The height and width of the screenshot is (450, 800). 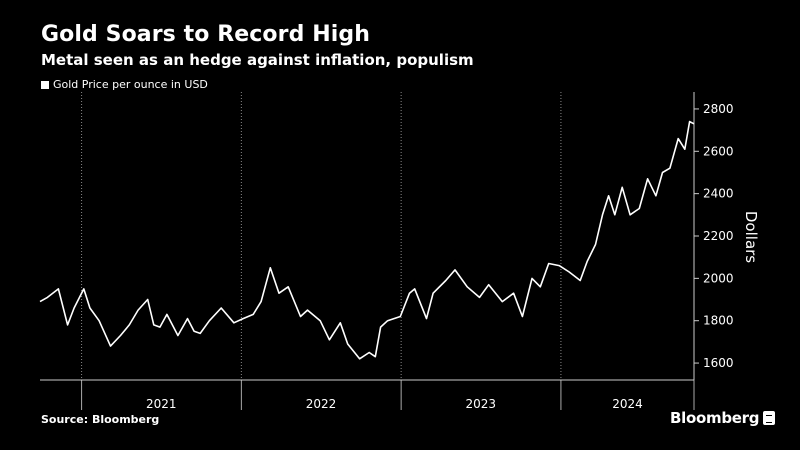 I want to click on chart-title: Gold Soars to Record High, so click(x=205, y=34).